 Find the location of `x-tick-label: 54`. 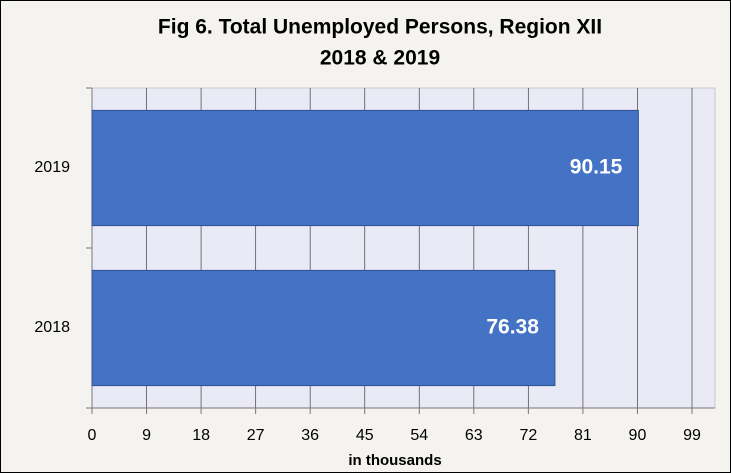

x-tick-label: 54 is located at coordinates (419, 435).